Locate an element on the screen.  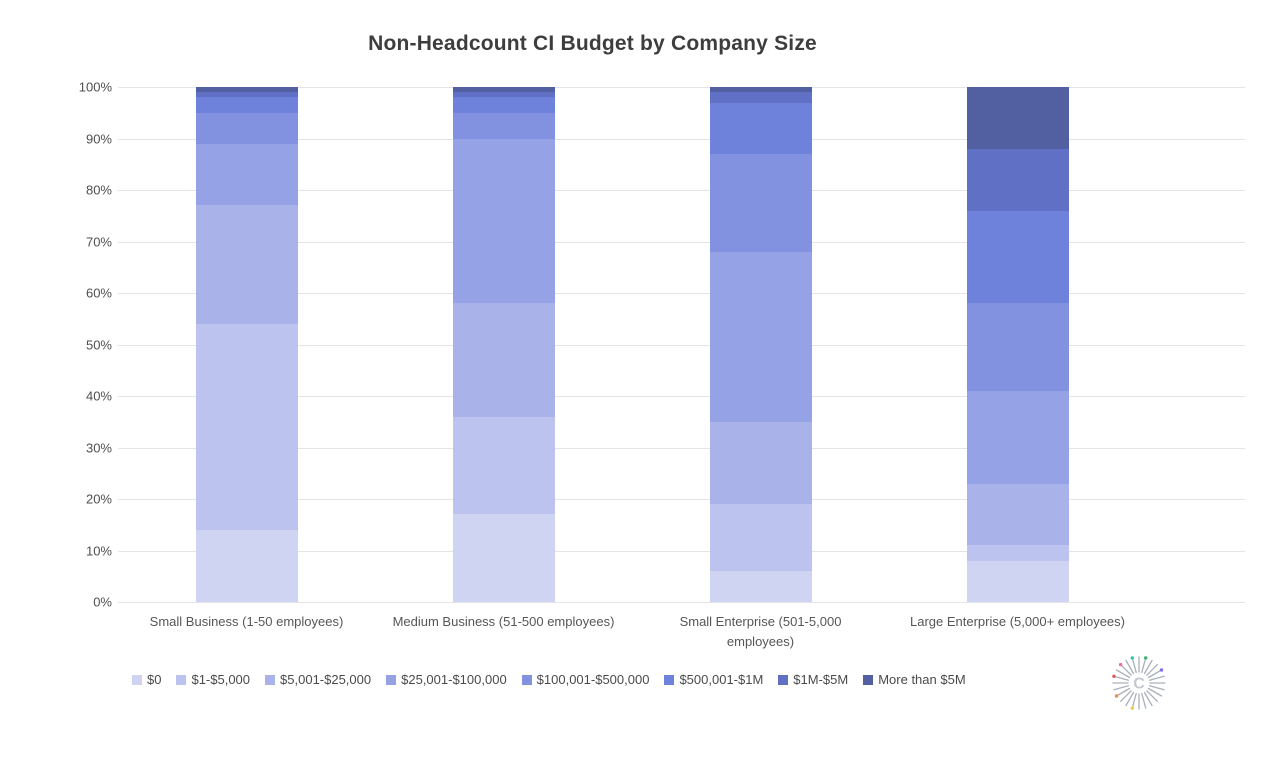
starburst-logo-icon: C is located at coordinates (1139, 683).